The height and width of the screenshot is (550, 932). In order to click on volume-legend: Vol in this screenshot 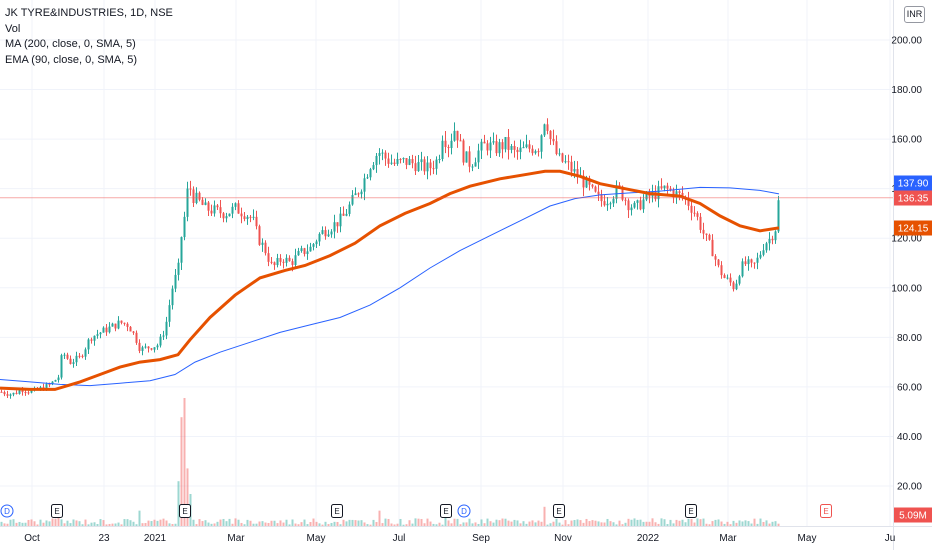, I will do `click(13, 28)`.